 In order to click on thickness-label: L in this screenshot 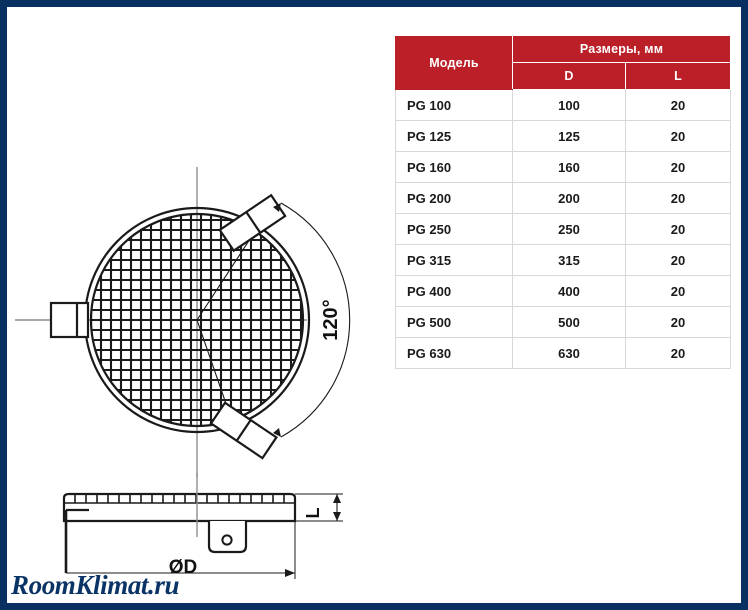, I will do `click(313, 513)`.